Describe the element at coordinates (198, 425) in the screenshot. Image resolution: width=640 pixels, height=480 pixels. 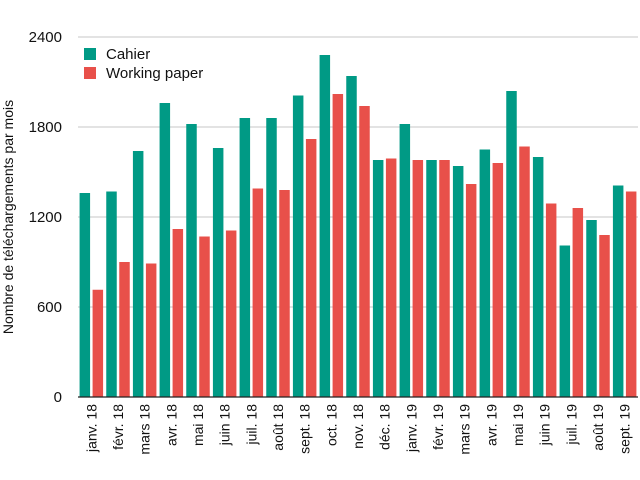
I see `x-tick-label: mai 18` at that location.